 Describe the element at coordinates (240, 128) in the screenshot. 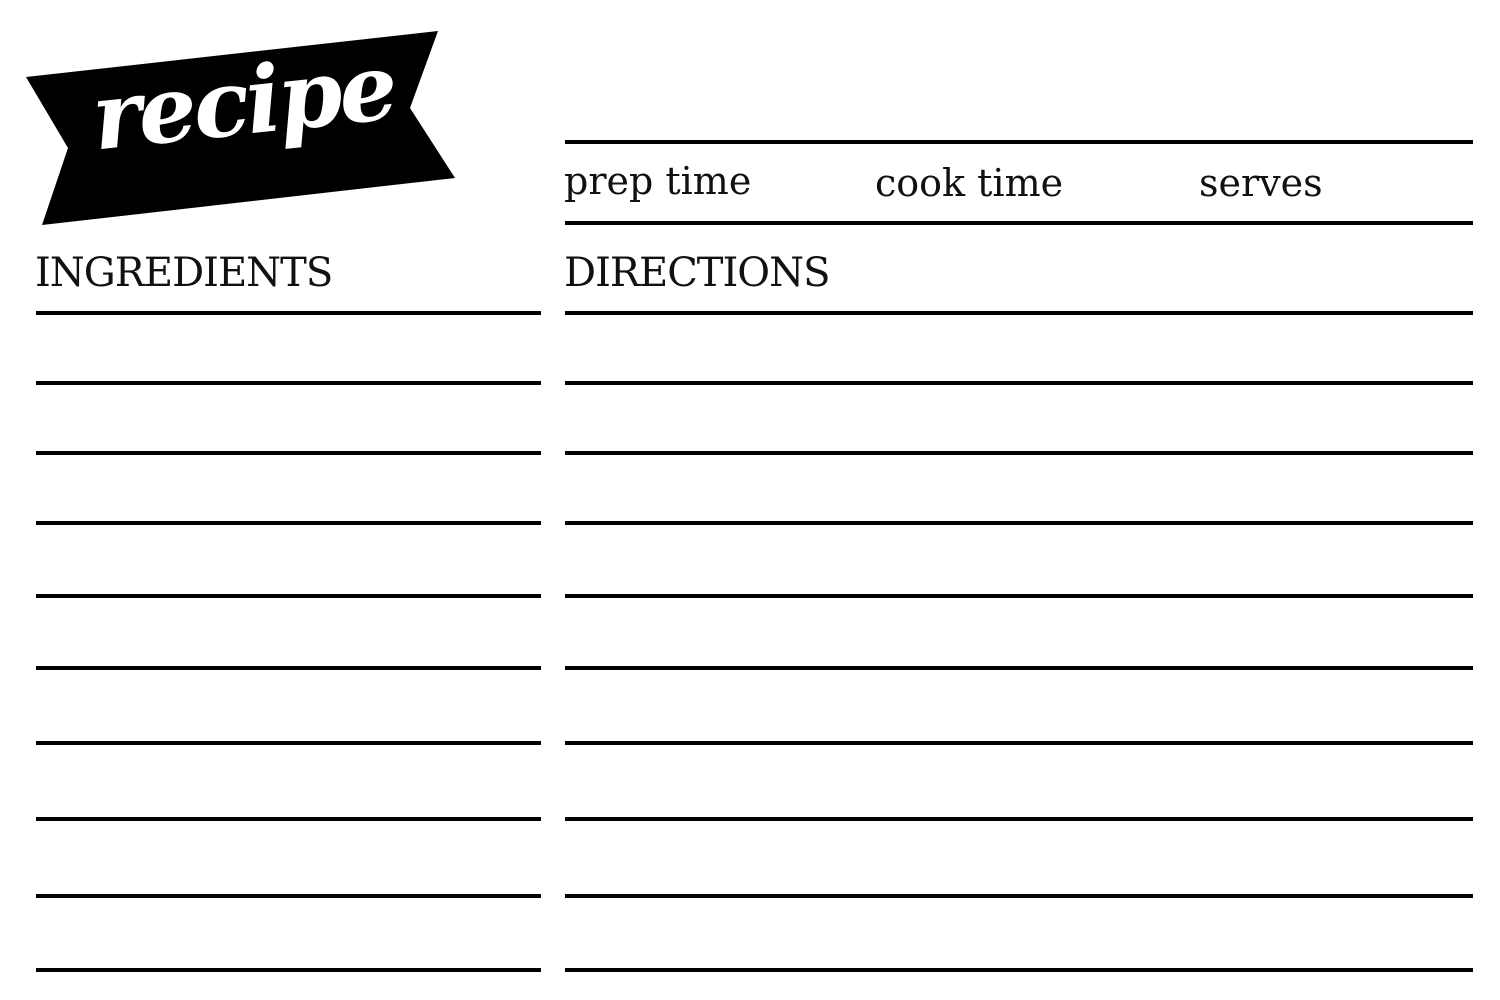

I see `recipe-banner` at that location.